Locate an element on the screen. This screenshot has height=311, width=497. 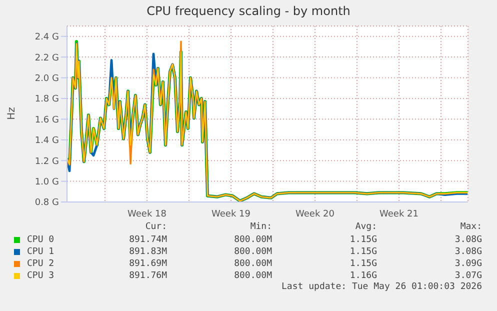
x-tick-label: Week 20 is located at coordinates (315, 214).